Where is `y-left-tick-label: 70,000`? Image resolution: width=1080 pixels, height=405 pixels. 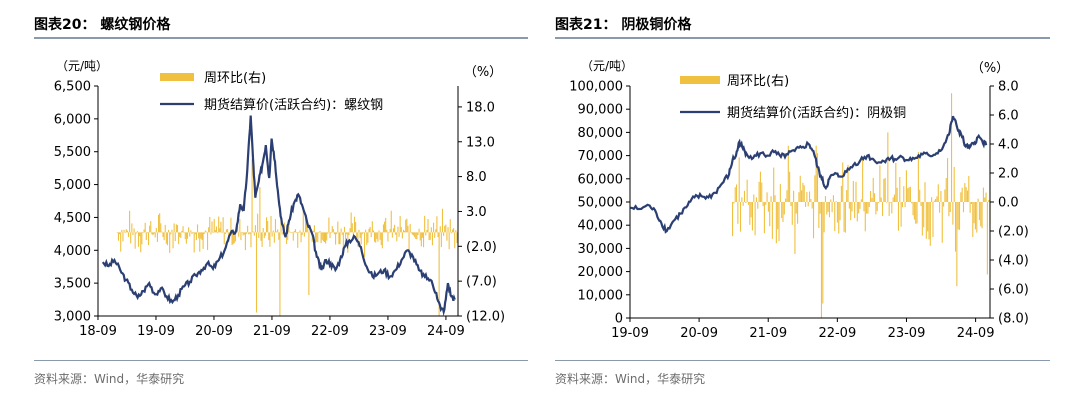 y-left-tick-label: 70,000 is located at coordinates (601, 156).